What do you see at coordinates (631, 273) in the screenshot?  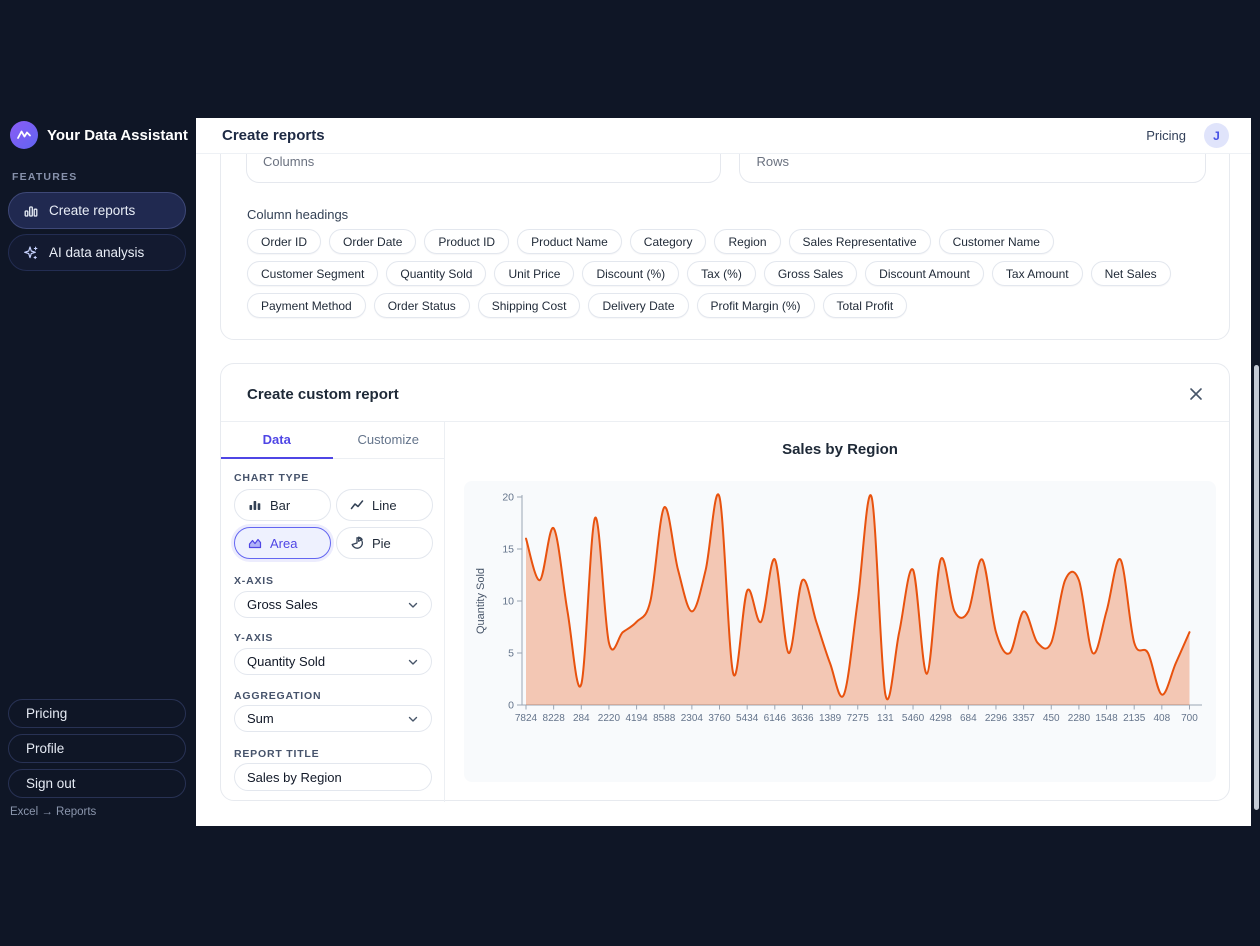 I see `column-heading-chip: Discount (%)` at bounding box center [631, 273].